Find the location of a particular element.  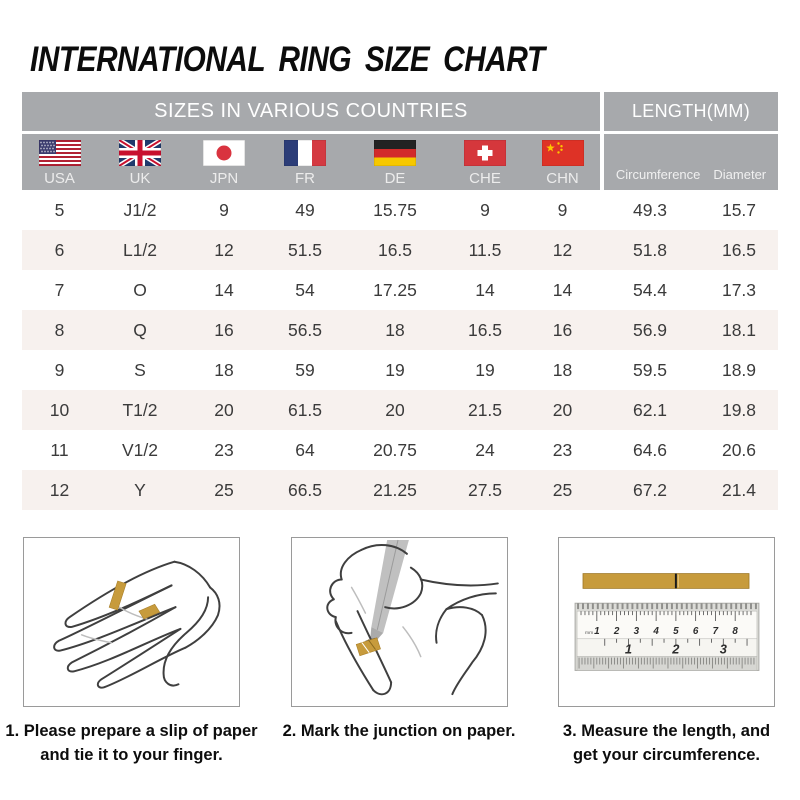

table-cell: 11 is located at coordinates (59, 449).